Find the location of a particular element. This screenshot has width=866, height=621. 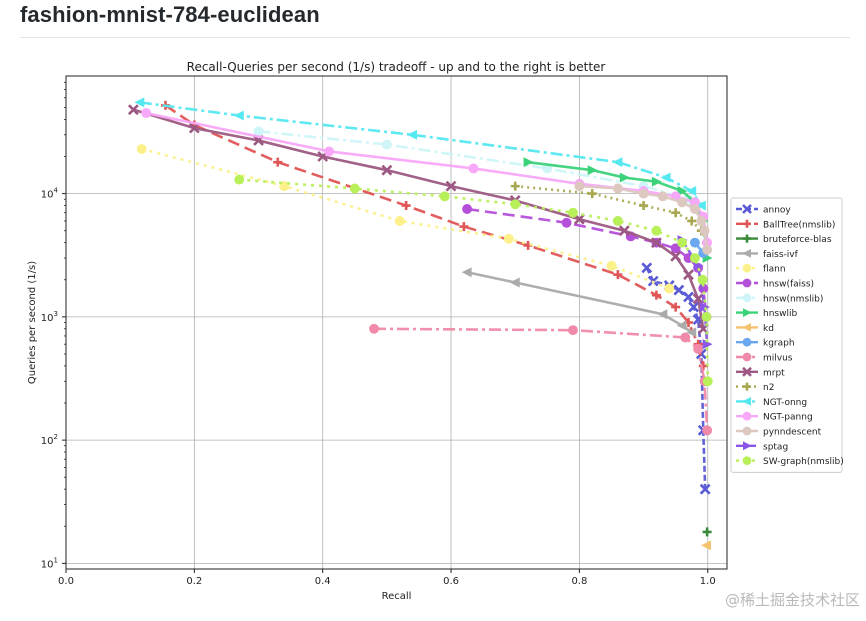

y-tick-label: 10⁴ is located at coordinates (50, 194).